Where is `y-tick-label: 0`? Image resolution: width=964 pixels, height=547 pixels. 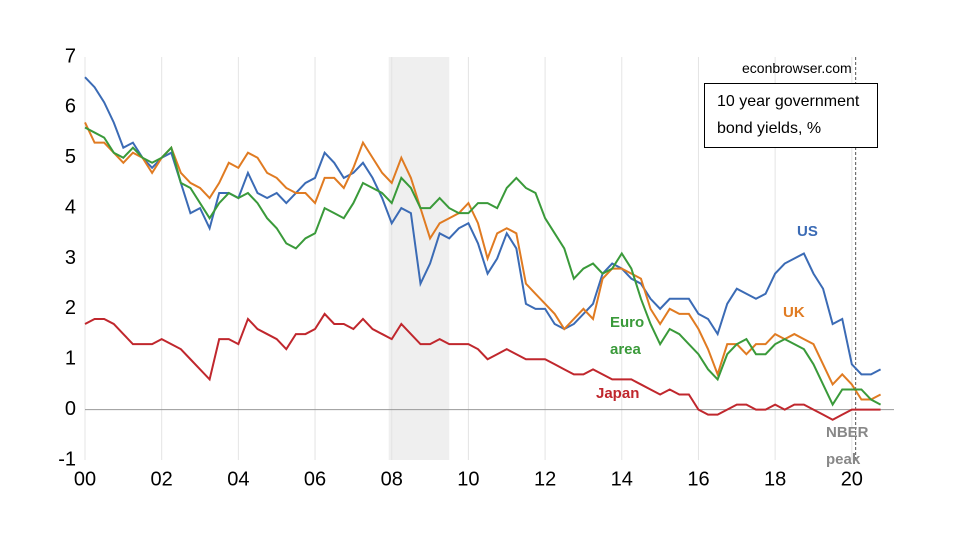 y-tick-label: 0 is located at coordinates (70, 409).